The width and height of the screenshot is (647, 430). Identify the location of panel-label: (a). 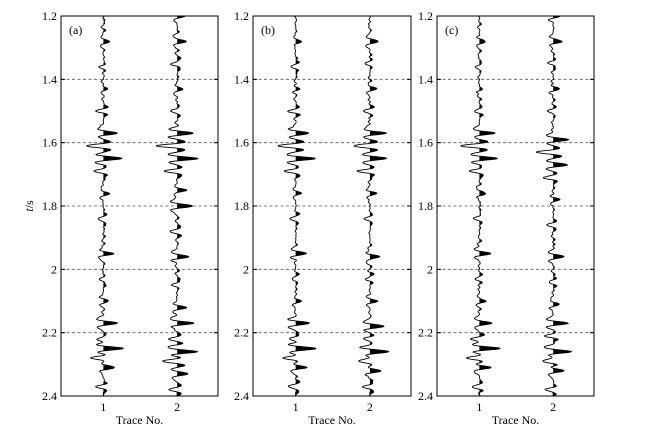
(75, 30).